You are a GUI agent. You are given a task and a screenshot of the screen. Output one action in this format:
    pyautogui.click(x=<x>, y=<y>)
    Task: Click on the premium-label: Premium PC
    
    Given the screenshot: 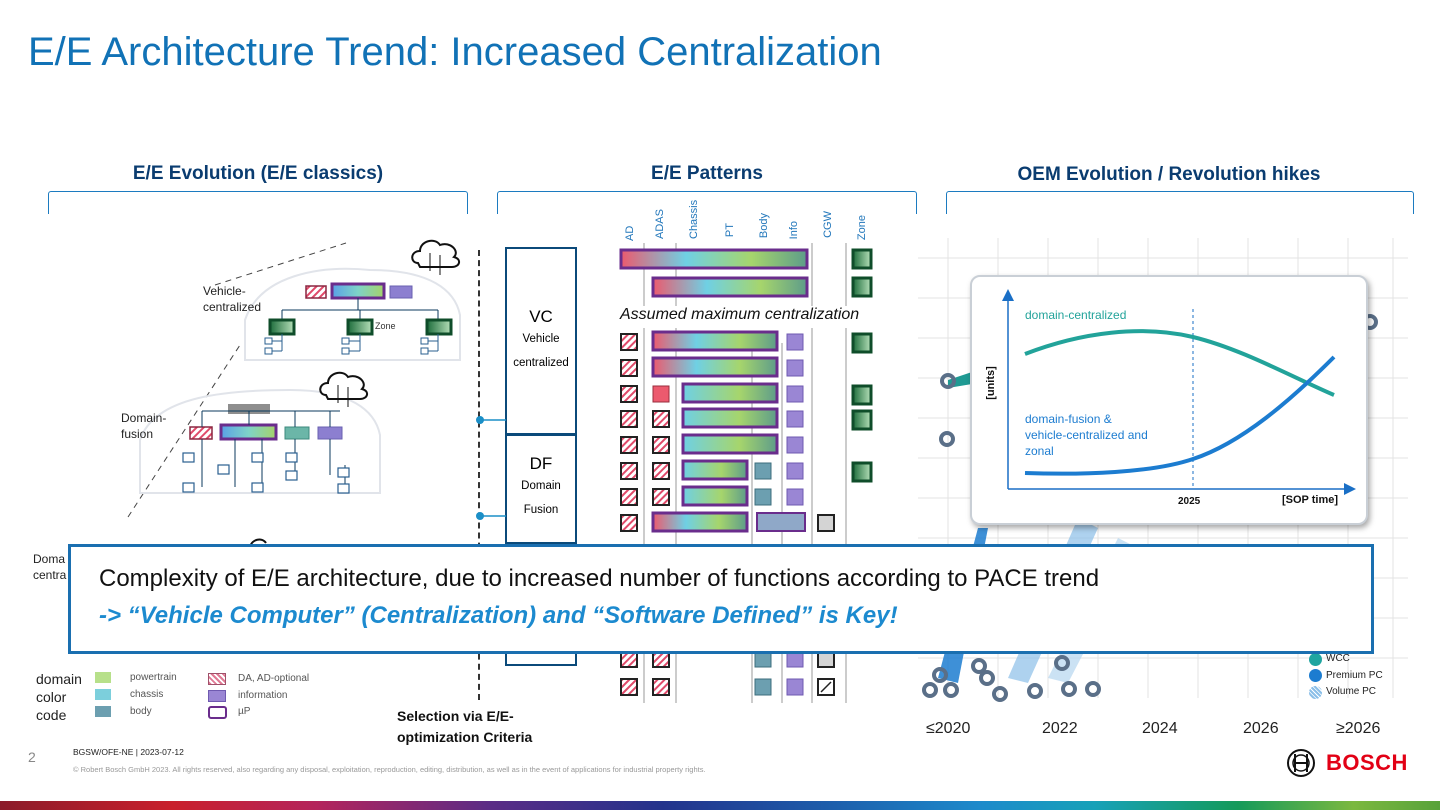 What is the action you would take?
    pyautogui.click(x=1354, y=675)
    